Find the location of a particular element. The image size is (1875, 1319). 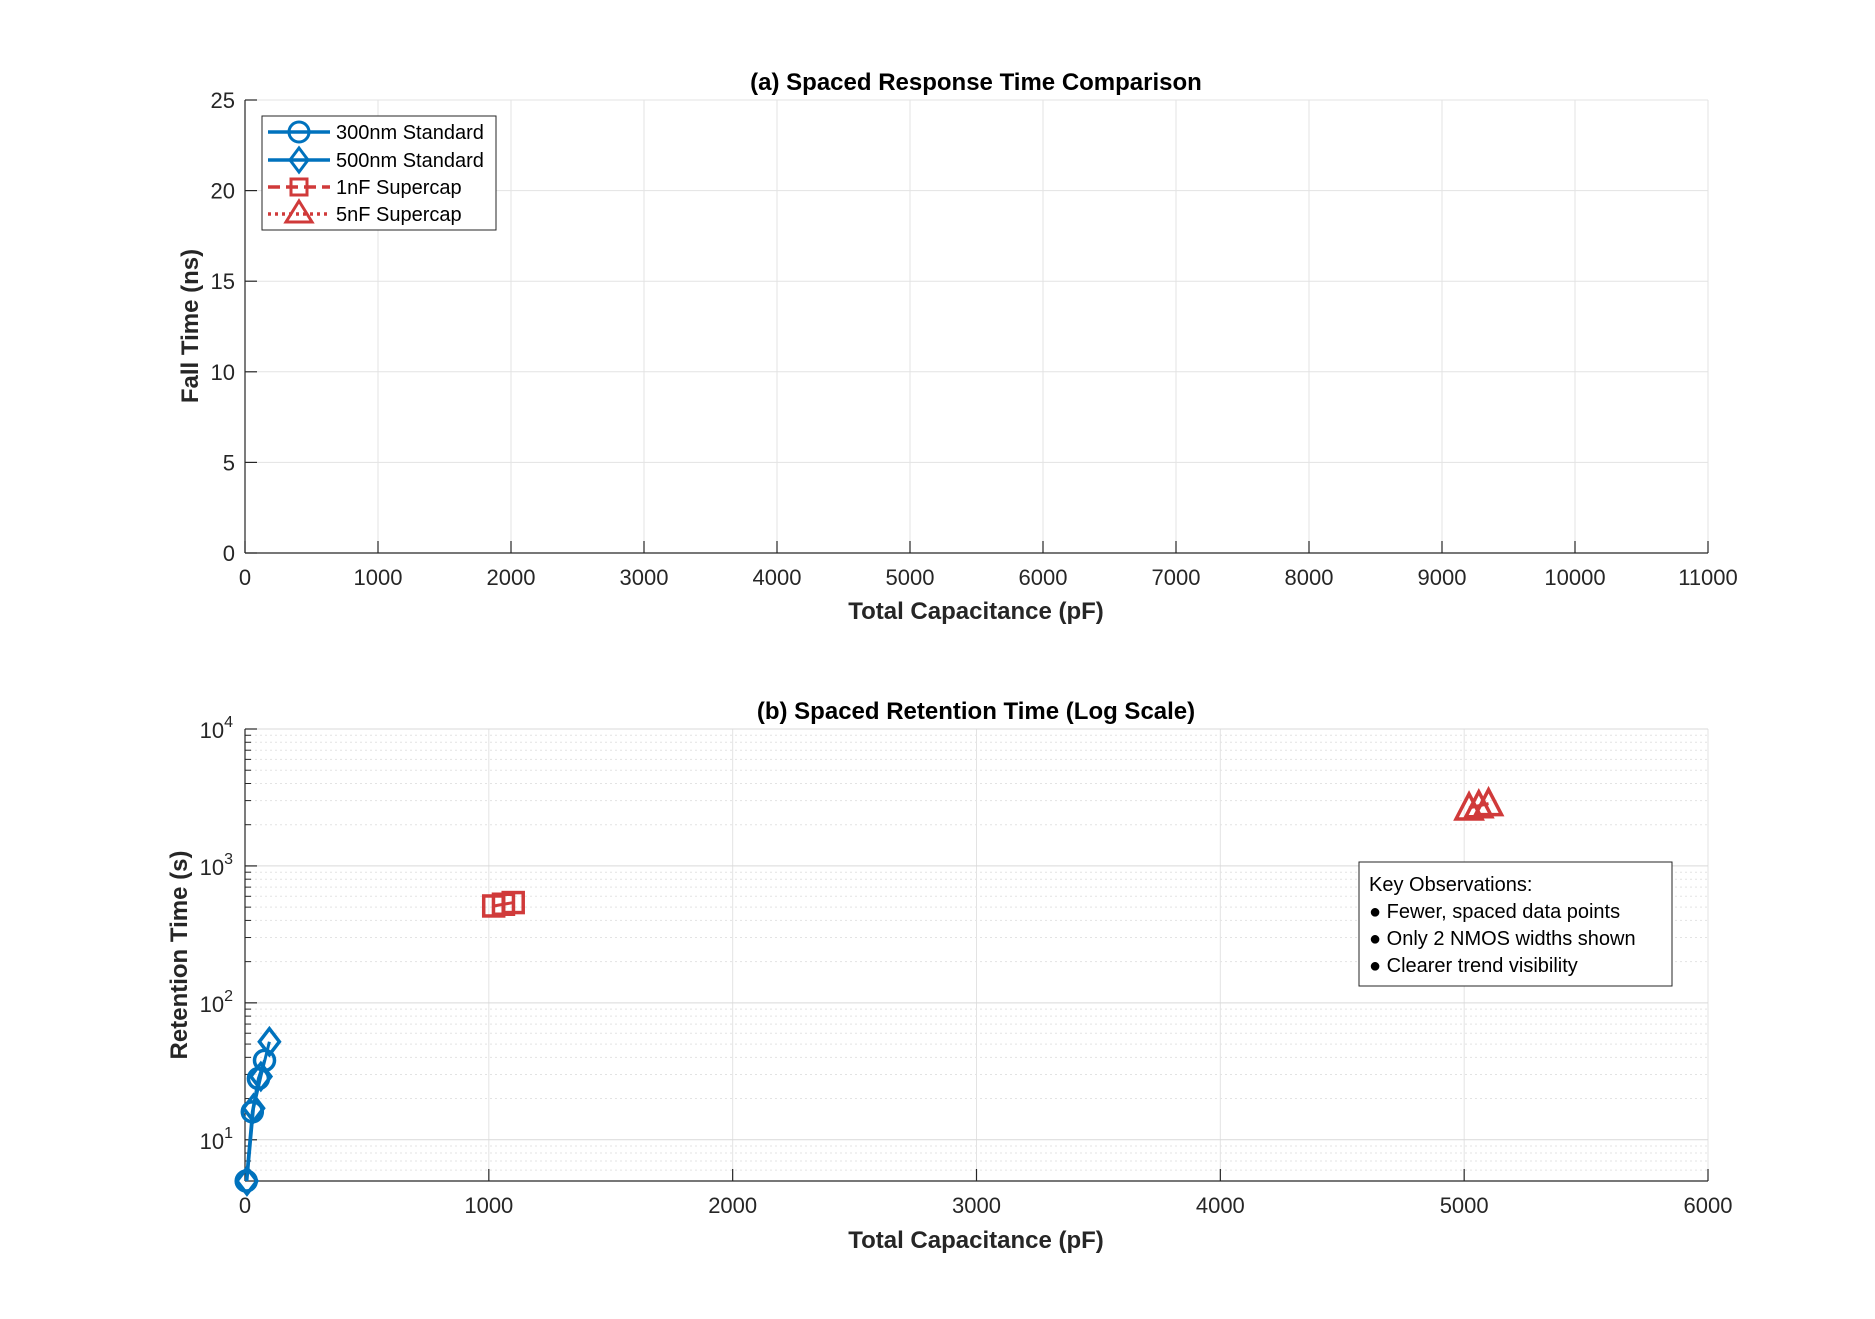

series-square is located at coordinates (503, 904).